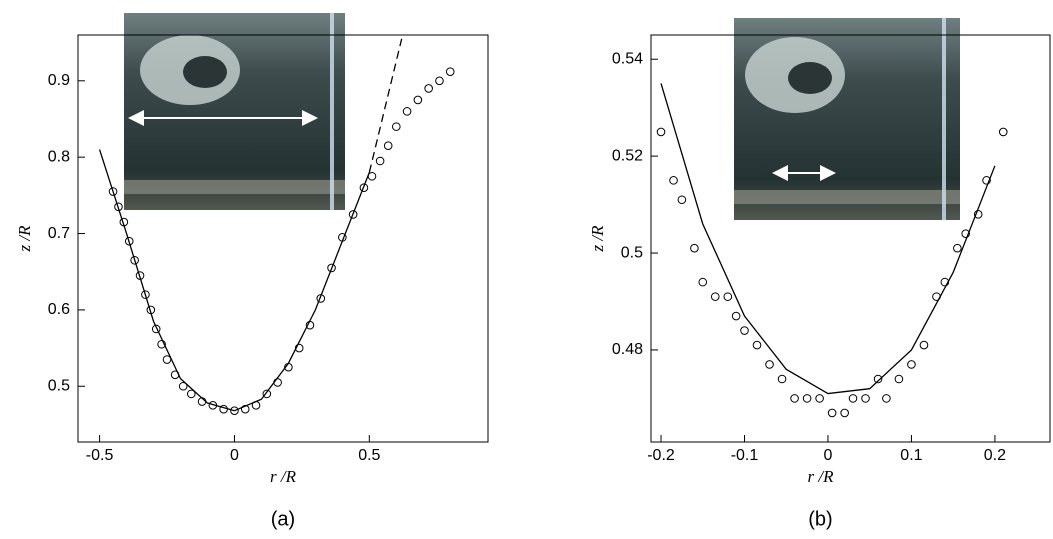  What do you see at coordinates (100, 455) in the screenshot?
I see `x-tick-label: -0.5` at bounding box center [100, 455].